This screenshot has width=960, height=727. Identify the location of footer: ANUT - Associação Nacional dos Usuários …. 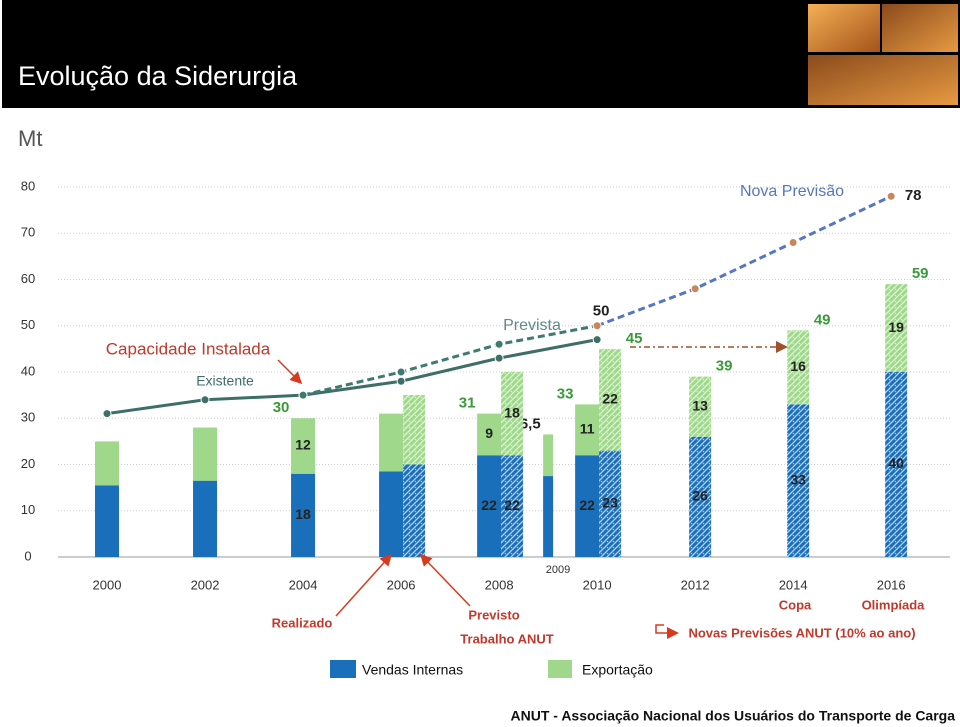
(733, 716).